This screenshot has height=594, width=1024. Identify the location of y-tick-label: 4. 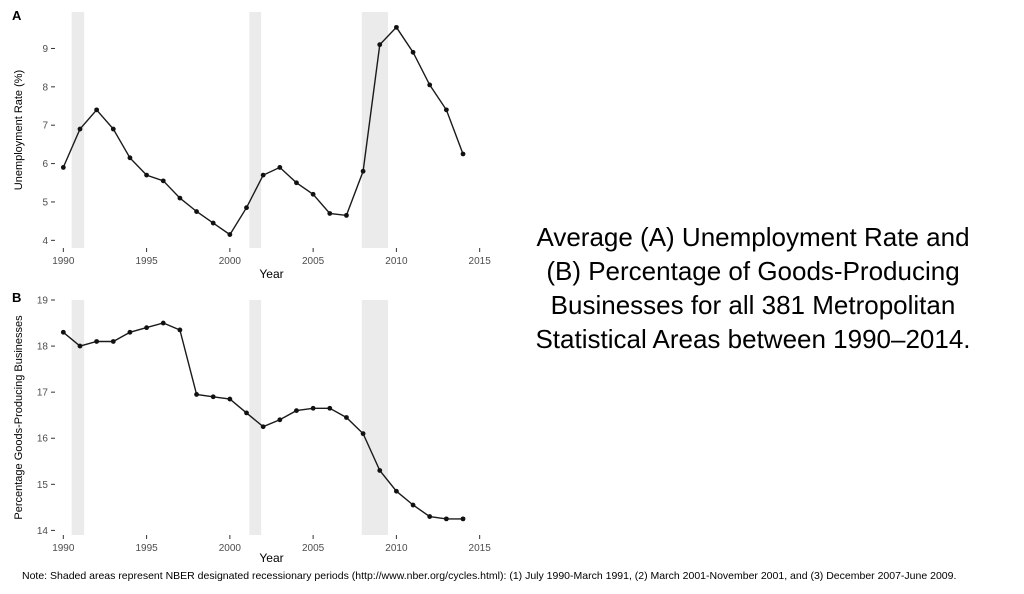
(45, 241).